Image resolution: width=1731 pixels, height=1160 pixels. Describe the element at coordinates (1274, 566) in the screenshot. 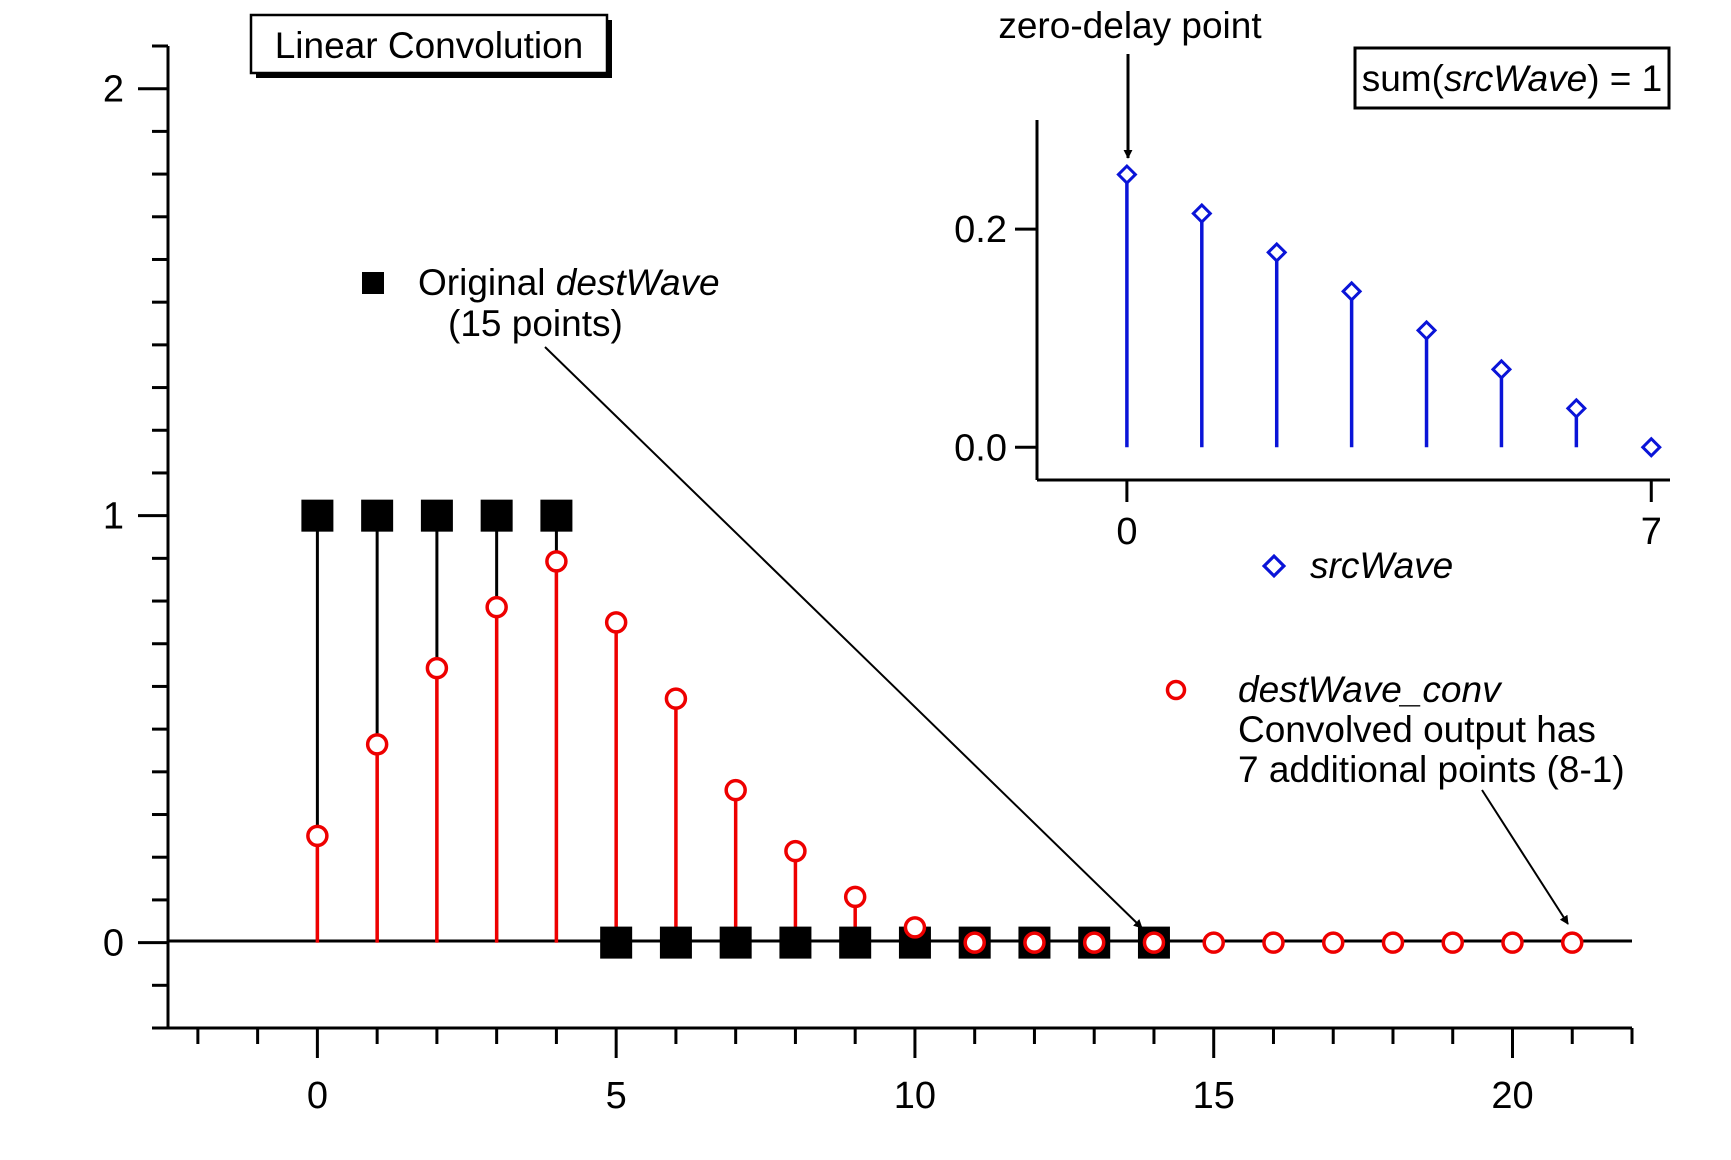

I see `legend-srcwave-swatch` at that location.